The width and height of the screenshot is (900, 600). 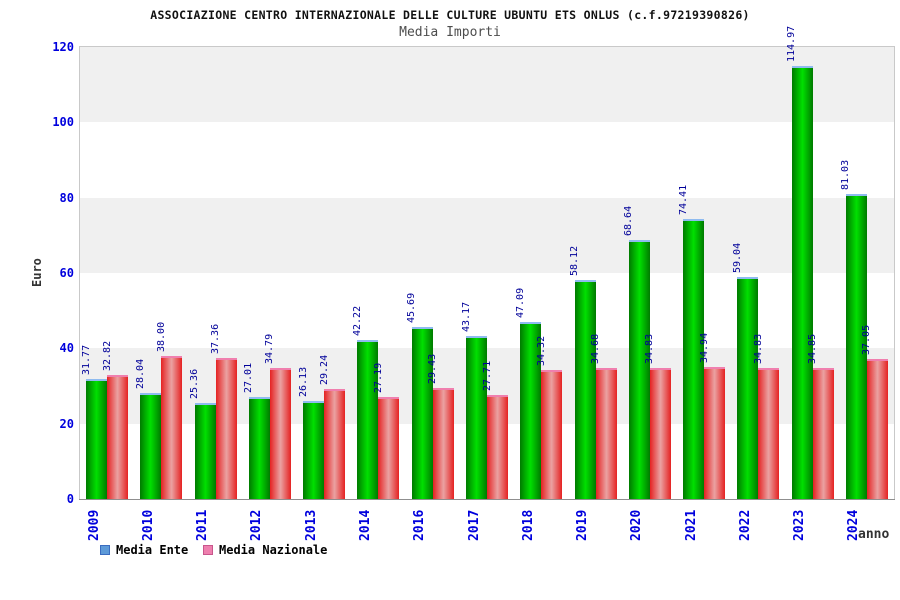 I want to click on x-axis-line, so click(x=487, y=499).